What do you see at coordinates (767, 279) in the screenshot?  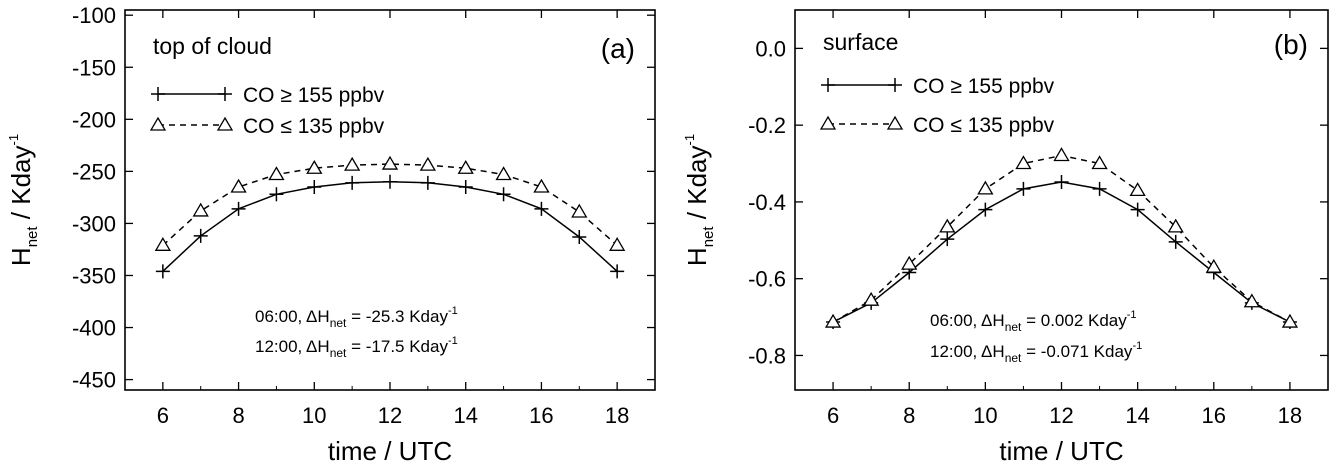 I see `y-tick-label: -0.6` at bounding box center [767, 279].